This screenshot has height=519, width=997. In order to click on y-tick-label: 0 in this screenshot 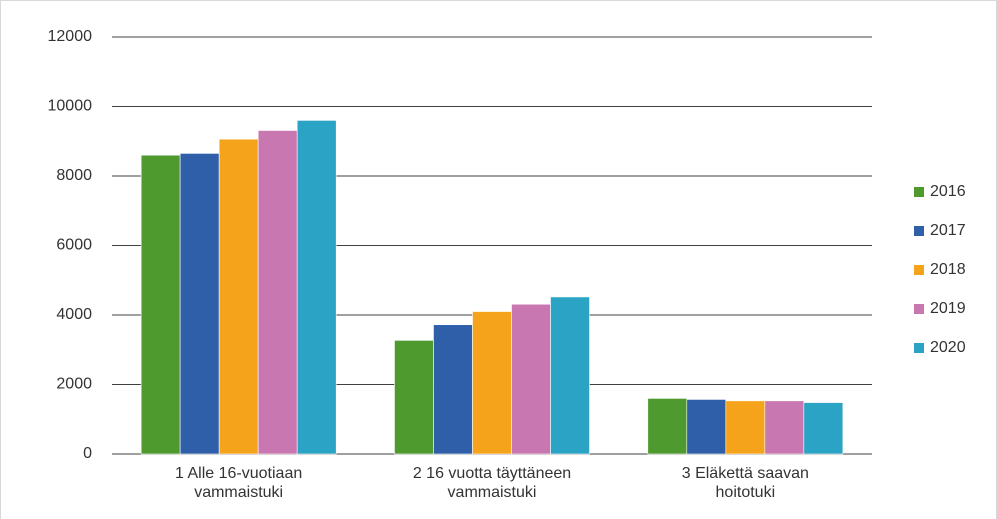, I will do `click(87, 453)`.